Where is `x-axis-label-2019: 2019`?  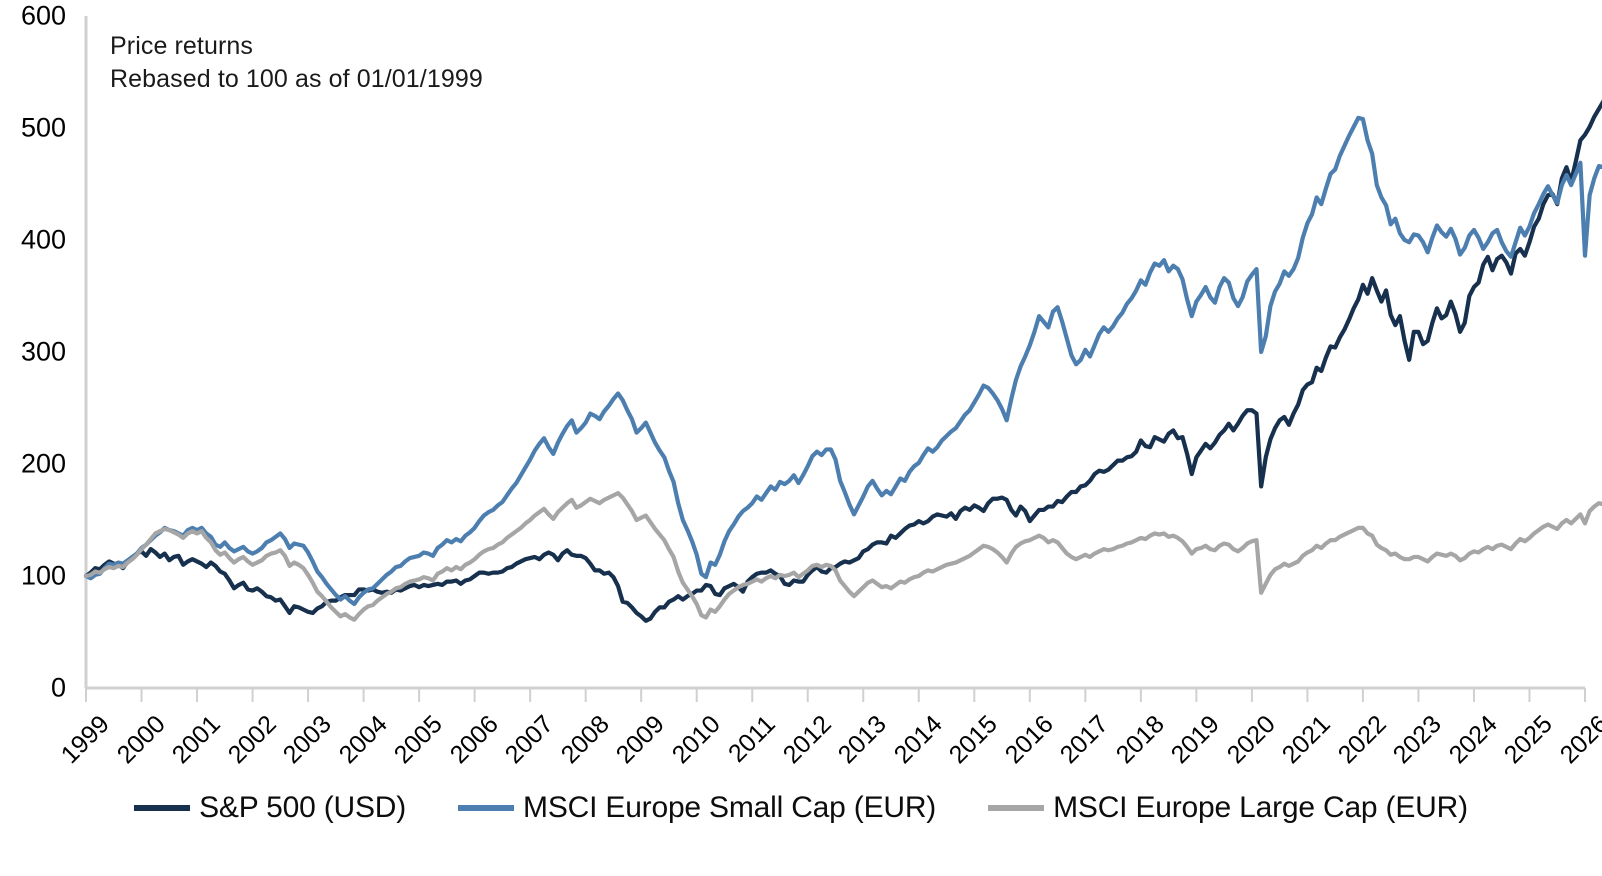
x-axis-label-2019: 2019 is located at coordinates (1196, 740).